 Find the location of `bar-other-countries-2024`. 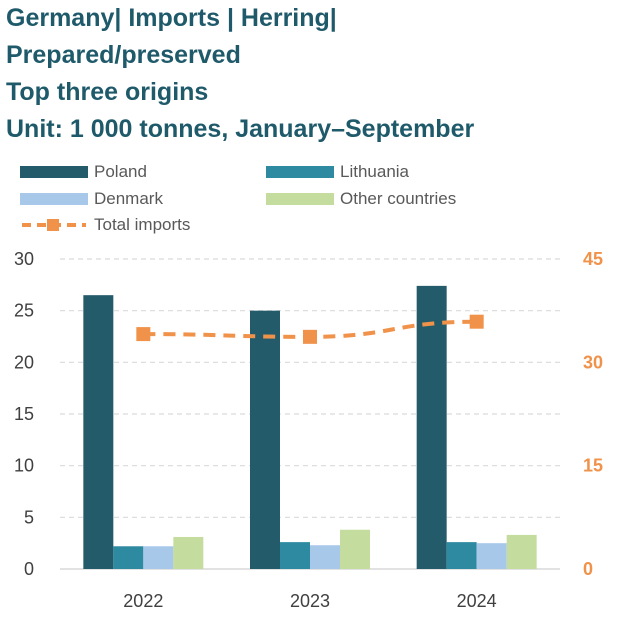

bar-other-countries-2024 is located at coordinates (521, 551).